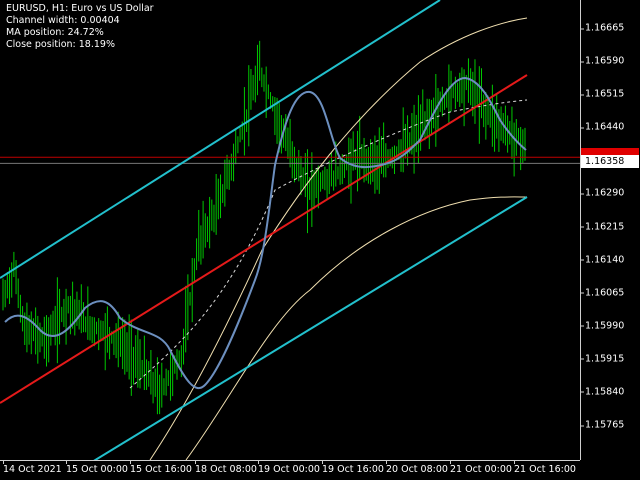  Describe the element at coordinates (602, 193) in the screenshot. I see `price-tick-label: 1.16290` at that location.